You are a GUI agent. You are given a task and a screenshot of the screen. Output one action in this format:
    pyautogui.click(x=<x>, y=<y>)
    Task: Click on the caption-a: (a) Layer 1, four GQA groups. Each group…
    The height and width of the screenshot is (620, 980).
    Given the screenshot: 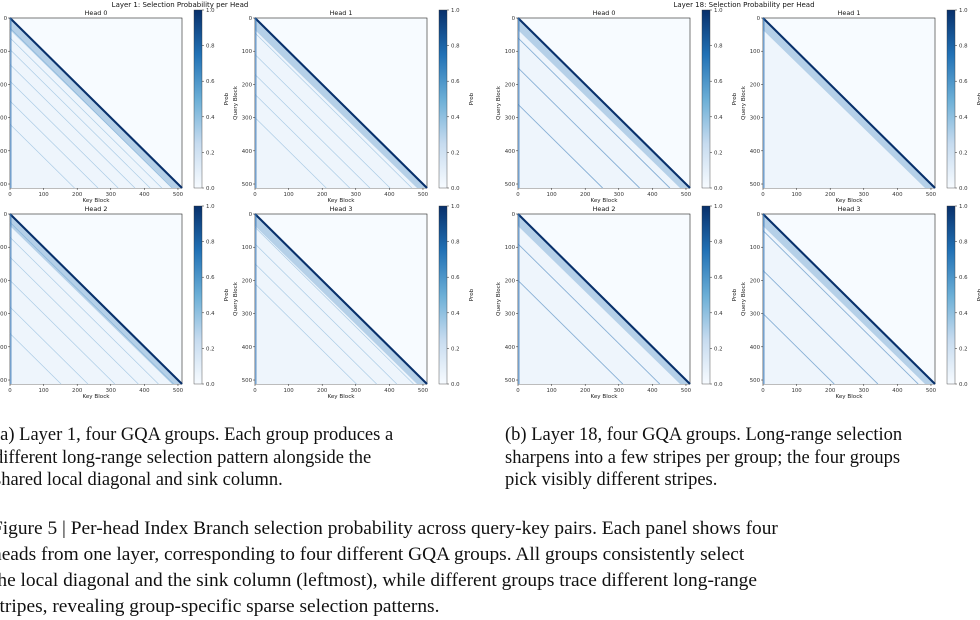 What is the action you would take?
    pyautogui.click(x=196, y=458)
    